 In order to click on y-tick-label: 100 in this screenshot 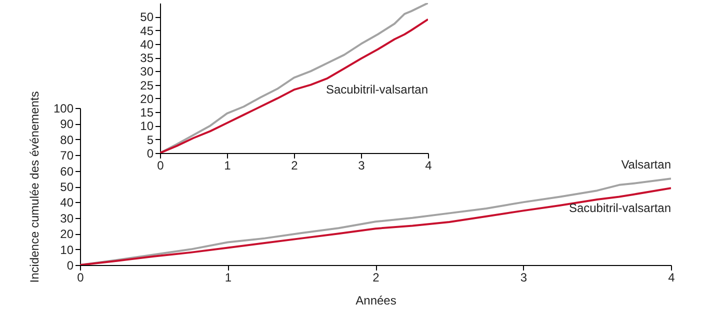, I will do `click(63, 109)`.